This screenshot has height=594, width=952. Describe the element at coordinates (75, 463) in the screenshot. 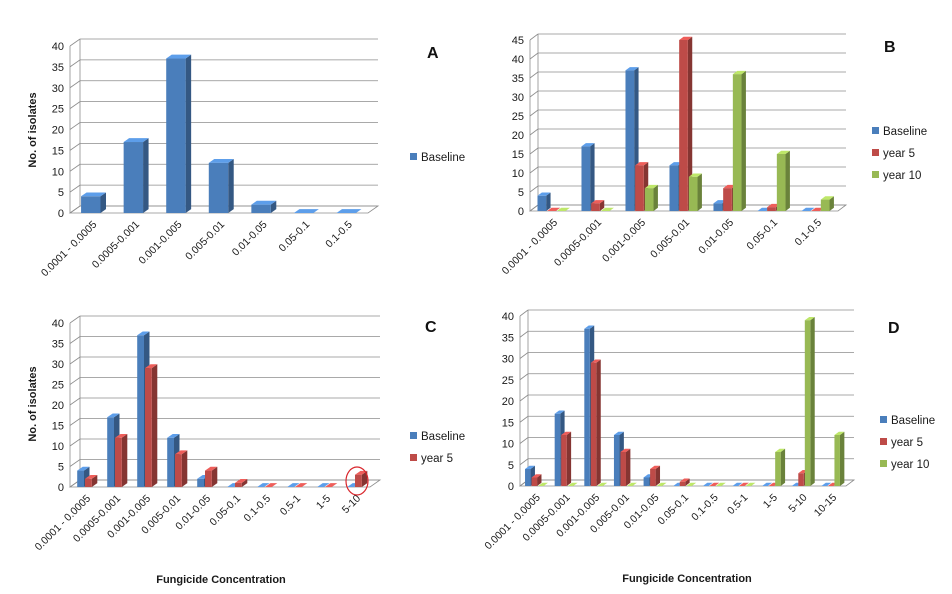

I see `panel-c-grid-diag` at that location.